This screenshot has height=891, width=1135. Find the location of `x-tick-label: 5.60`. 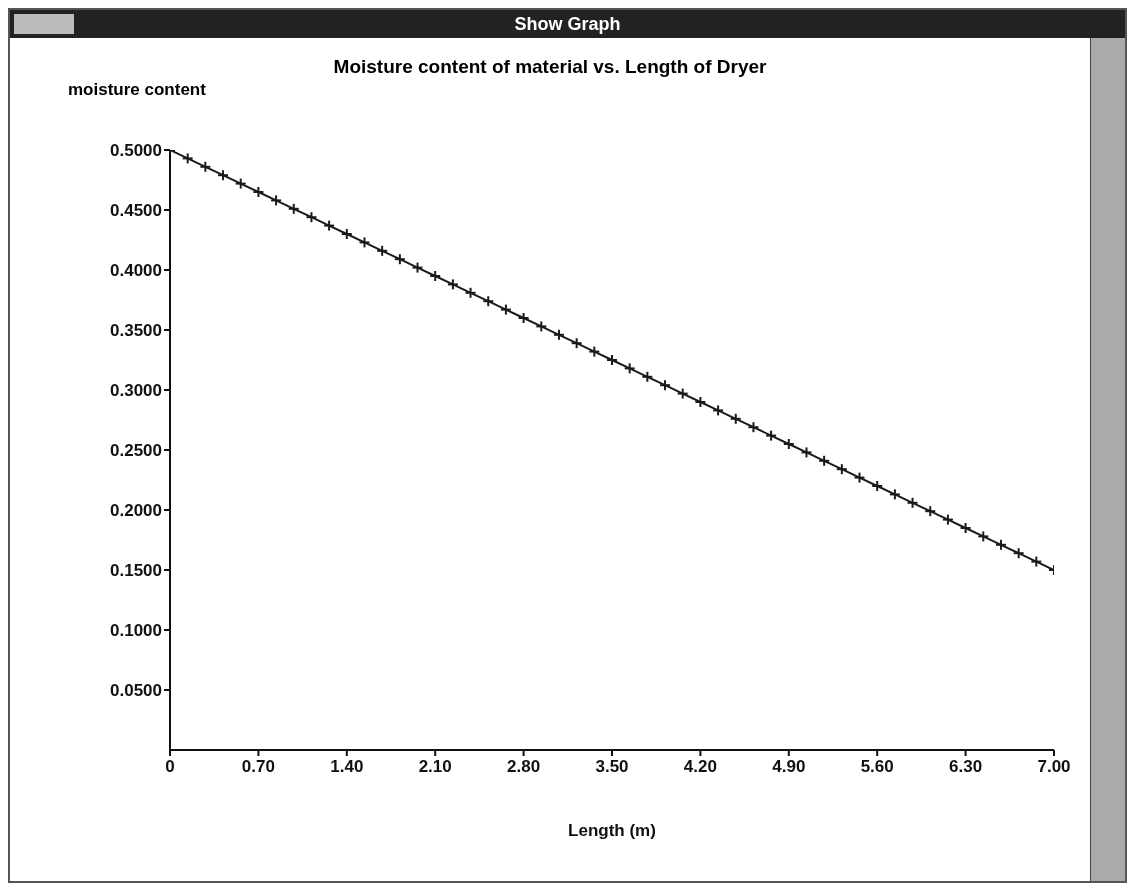

x-tick-label: 5.60 is located at coordinates (877, 766).